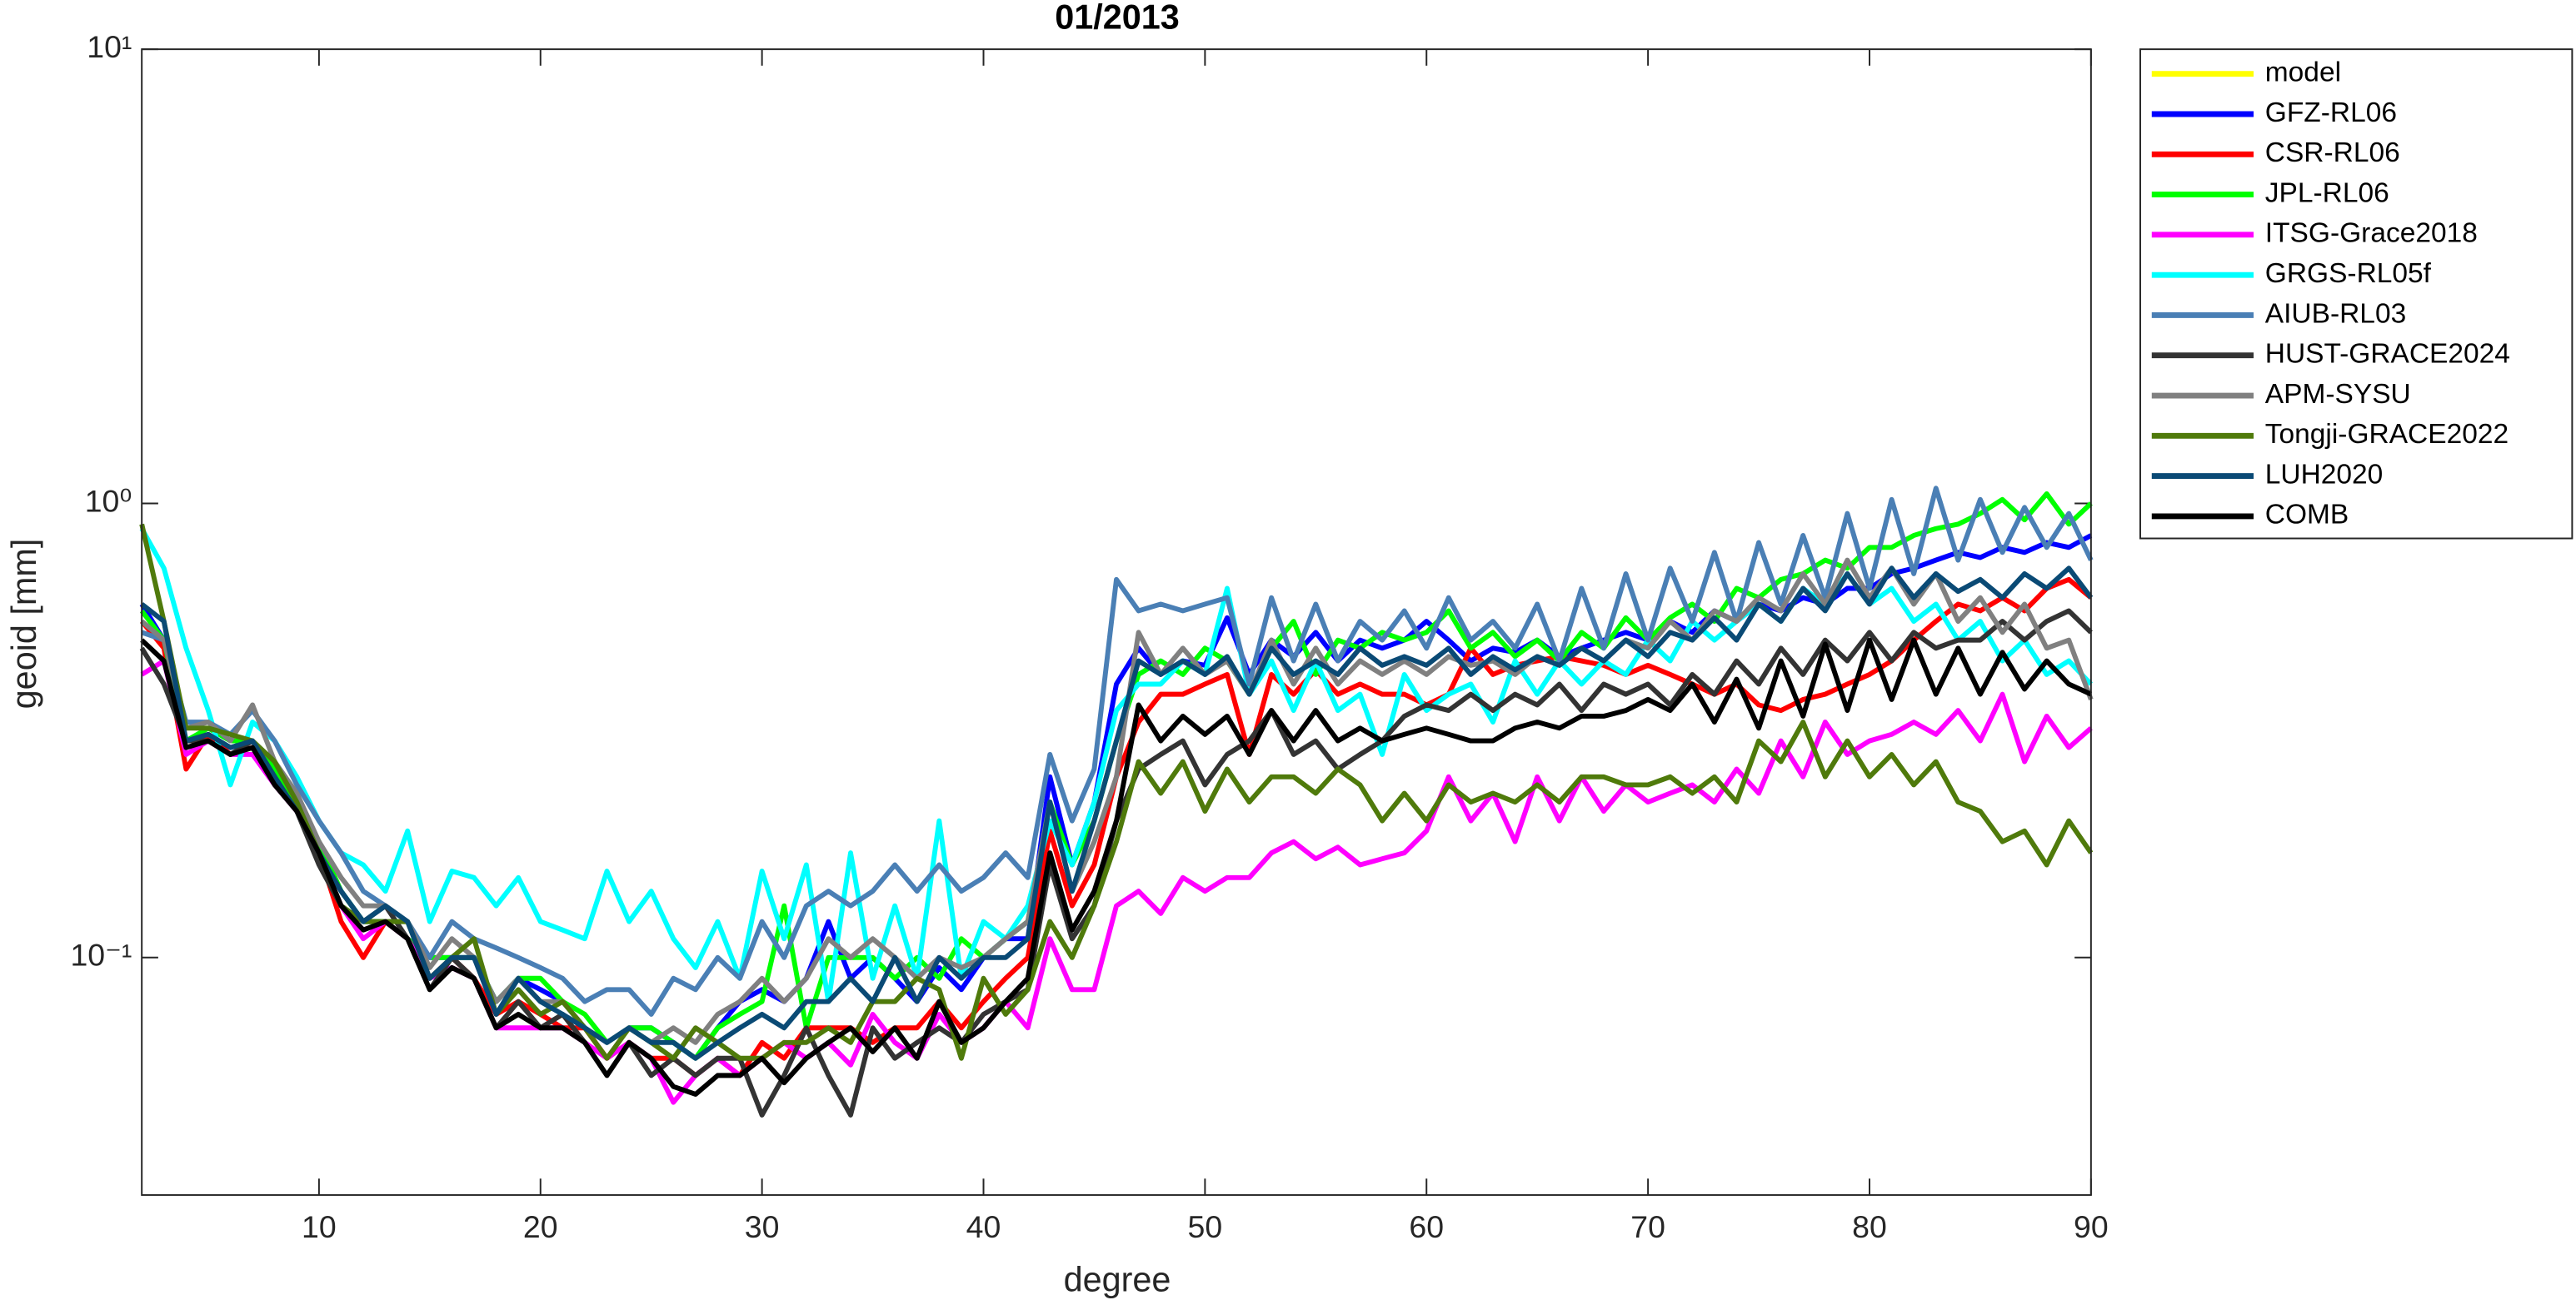  What do you see at coordinates (24, 624) in the screenshot?
I see `y-axis-label: geoid [mm]` at bounding box center [24, 624].